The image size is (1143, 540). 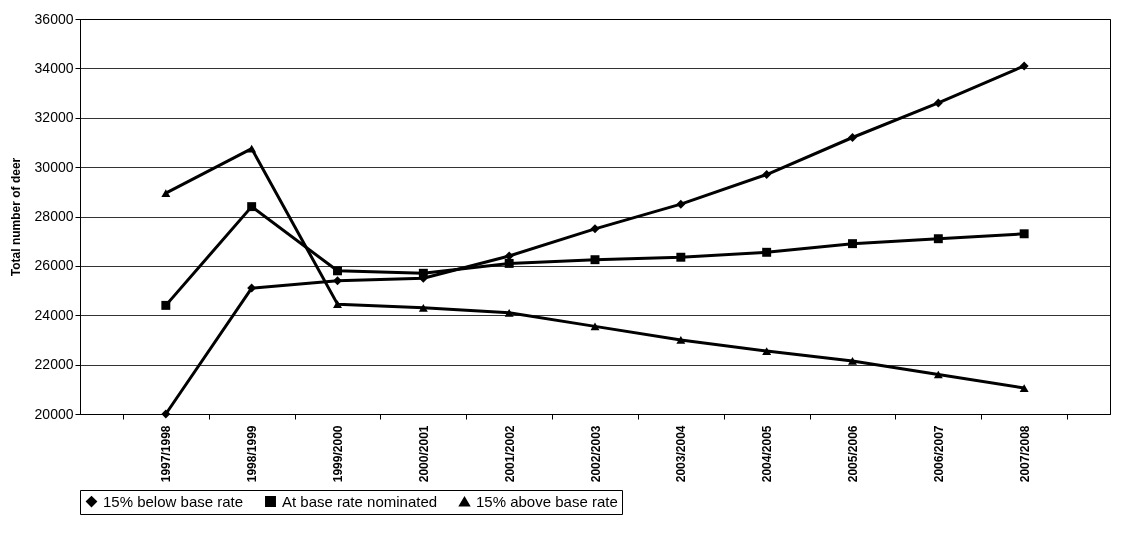 What do you see at coordinates (767, 454) in the screenshot?
I see `x-tick-label: 2004/2005` at bounding box center [767, 454].